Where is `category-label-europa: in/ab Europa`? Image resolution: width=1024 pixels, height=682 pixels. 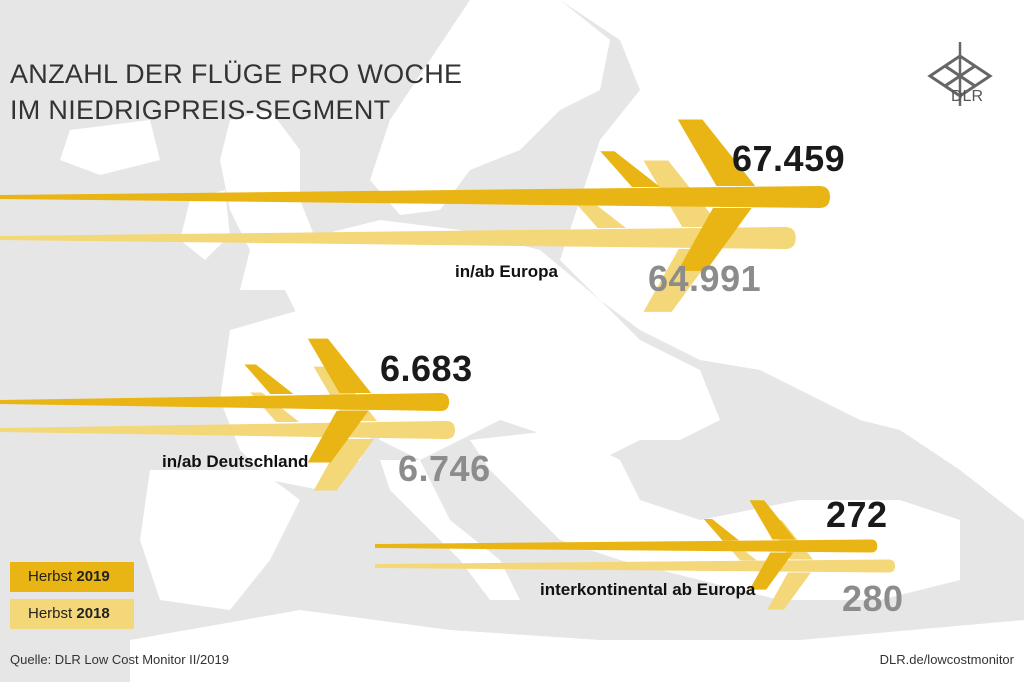
category-label-europa: in/ab Europa is located at coordinates (506, 271).